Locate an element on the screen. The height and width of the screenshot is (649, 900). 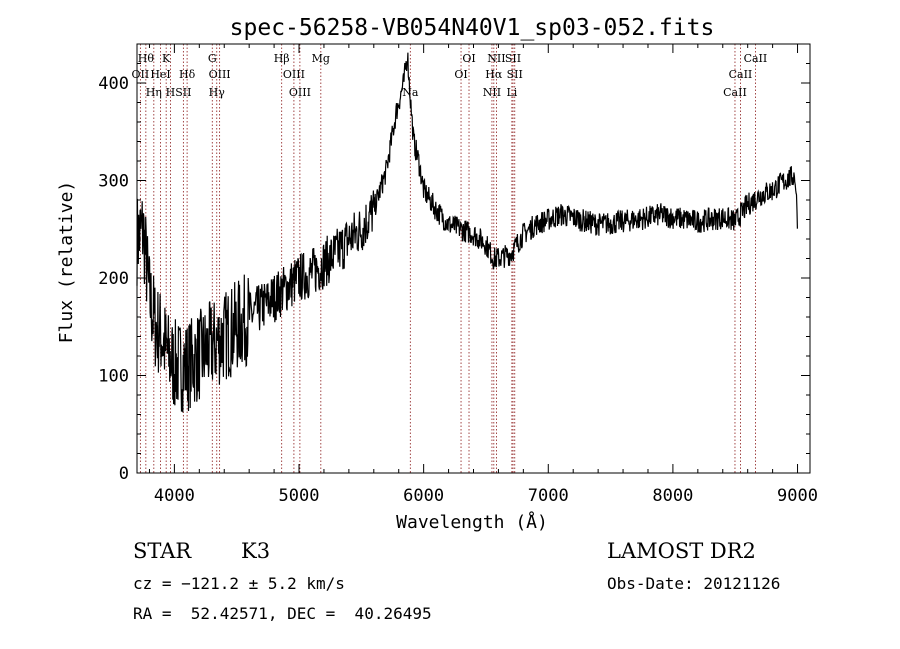
line-label-11: Hβ is located at coordinates (282, 58).